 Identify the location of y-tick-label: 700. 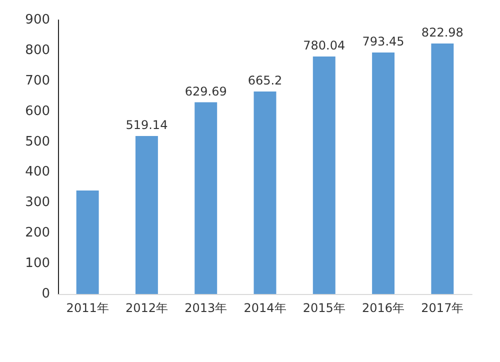
(37, 80).